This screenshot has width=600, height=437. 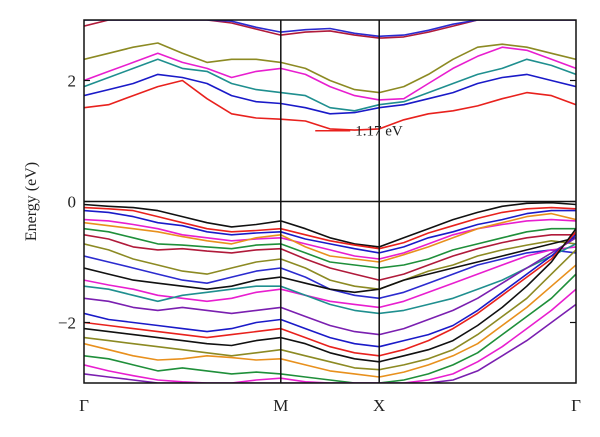 I want to click on gap-annotation-label: 1.17 eV, so click(x=379, y=132).